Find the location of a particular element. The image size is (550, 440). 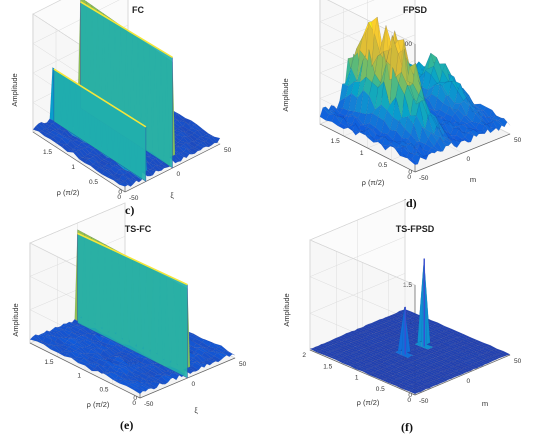

chart-title: TS-FC is located at coordinates (138, 229).